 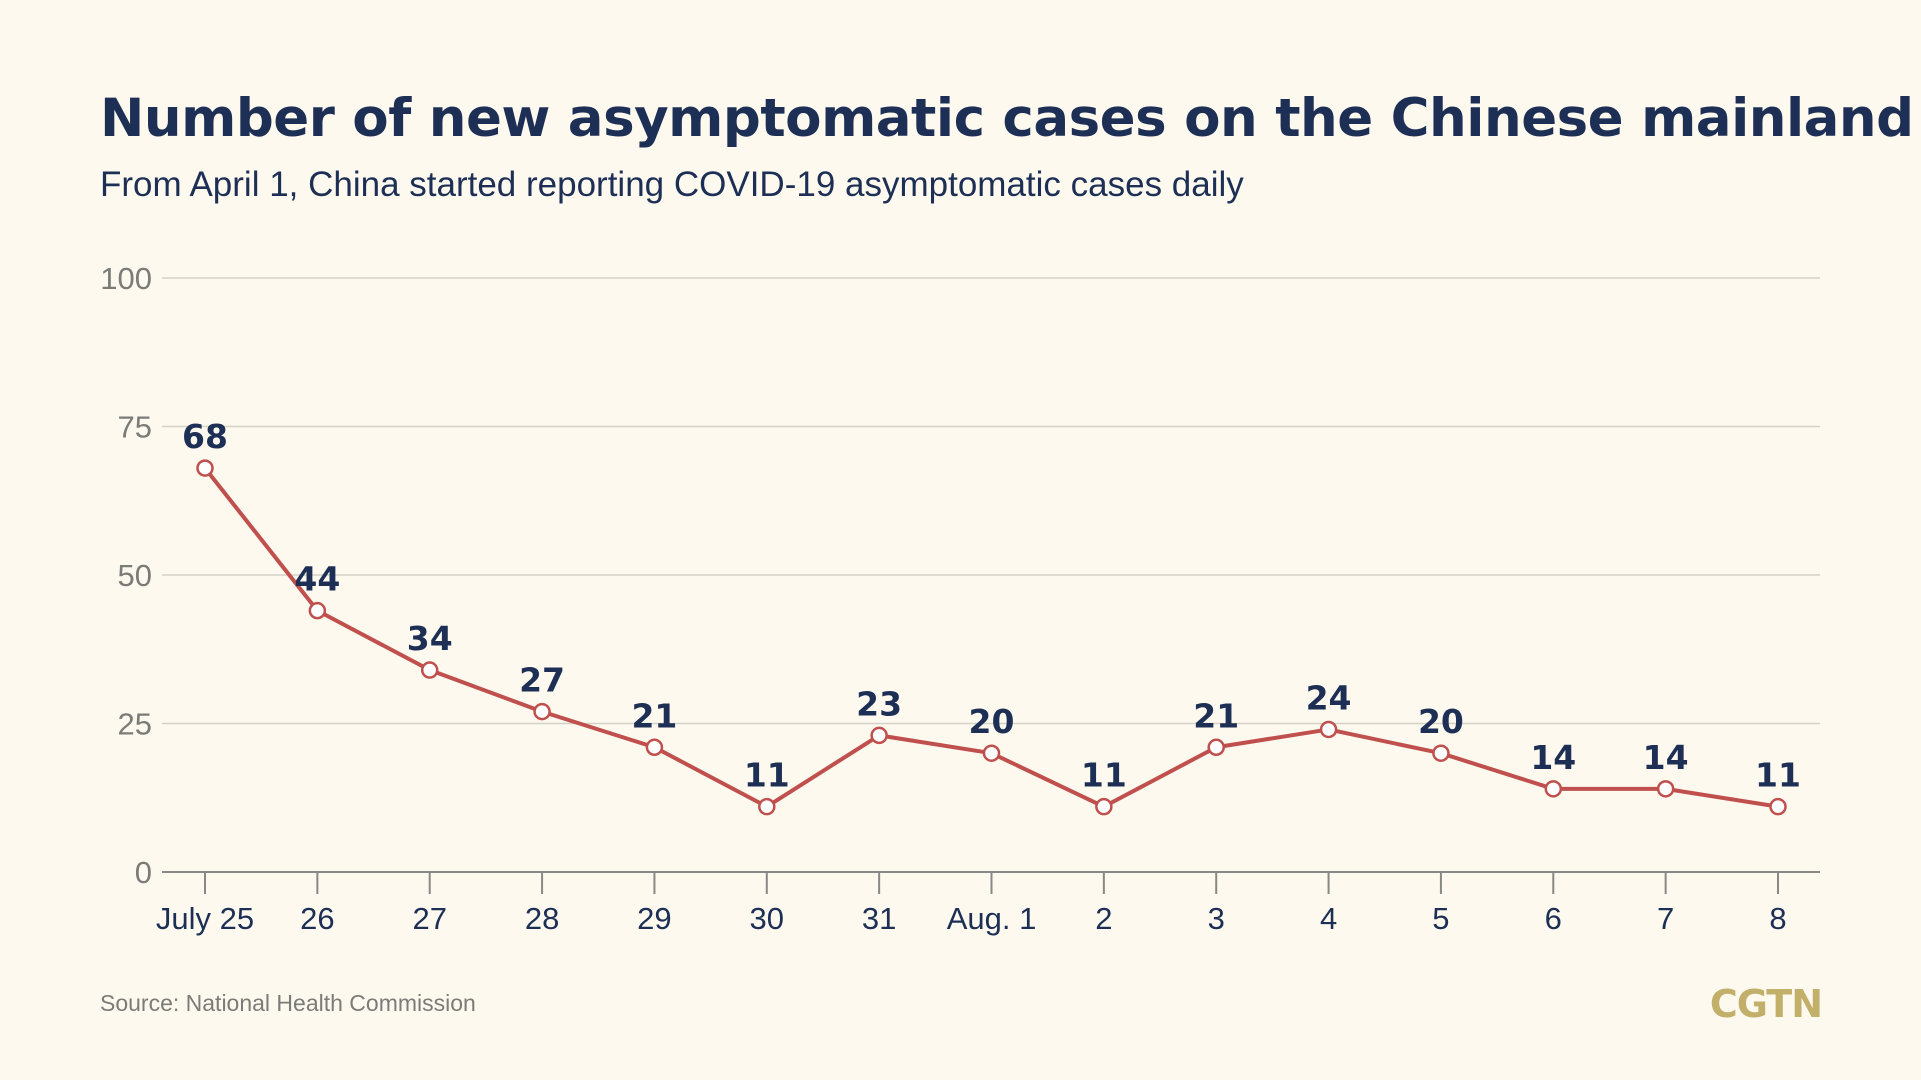 What do you see at coordinates (654, 918) in the screenshot?
I see `x-tick-label: 29` at bounding box center [654, 918].